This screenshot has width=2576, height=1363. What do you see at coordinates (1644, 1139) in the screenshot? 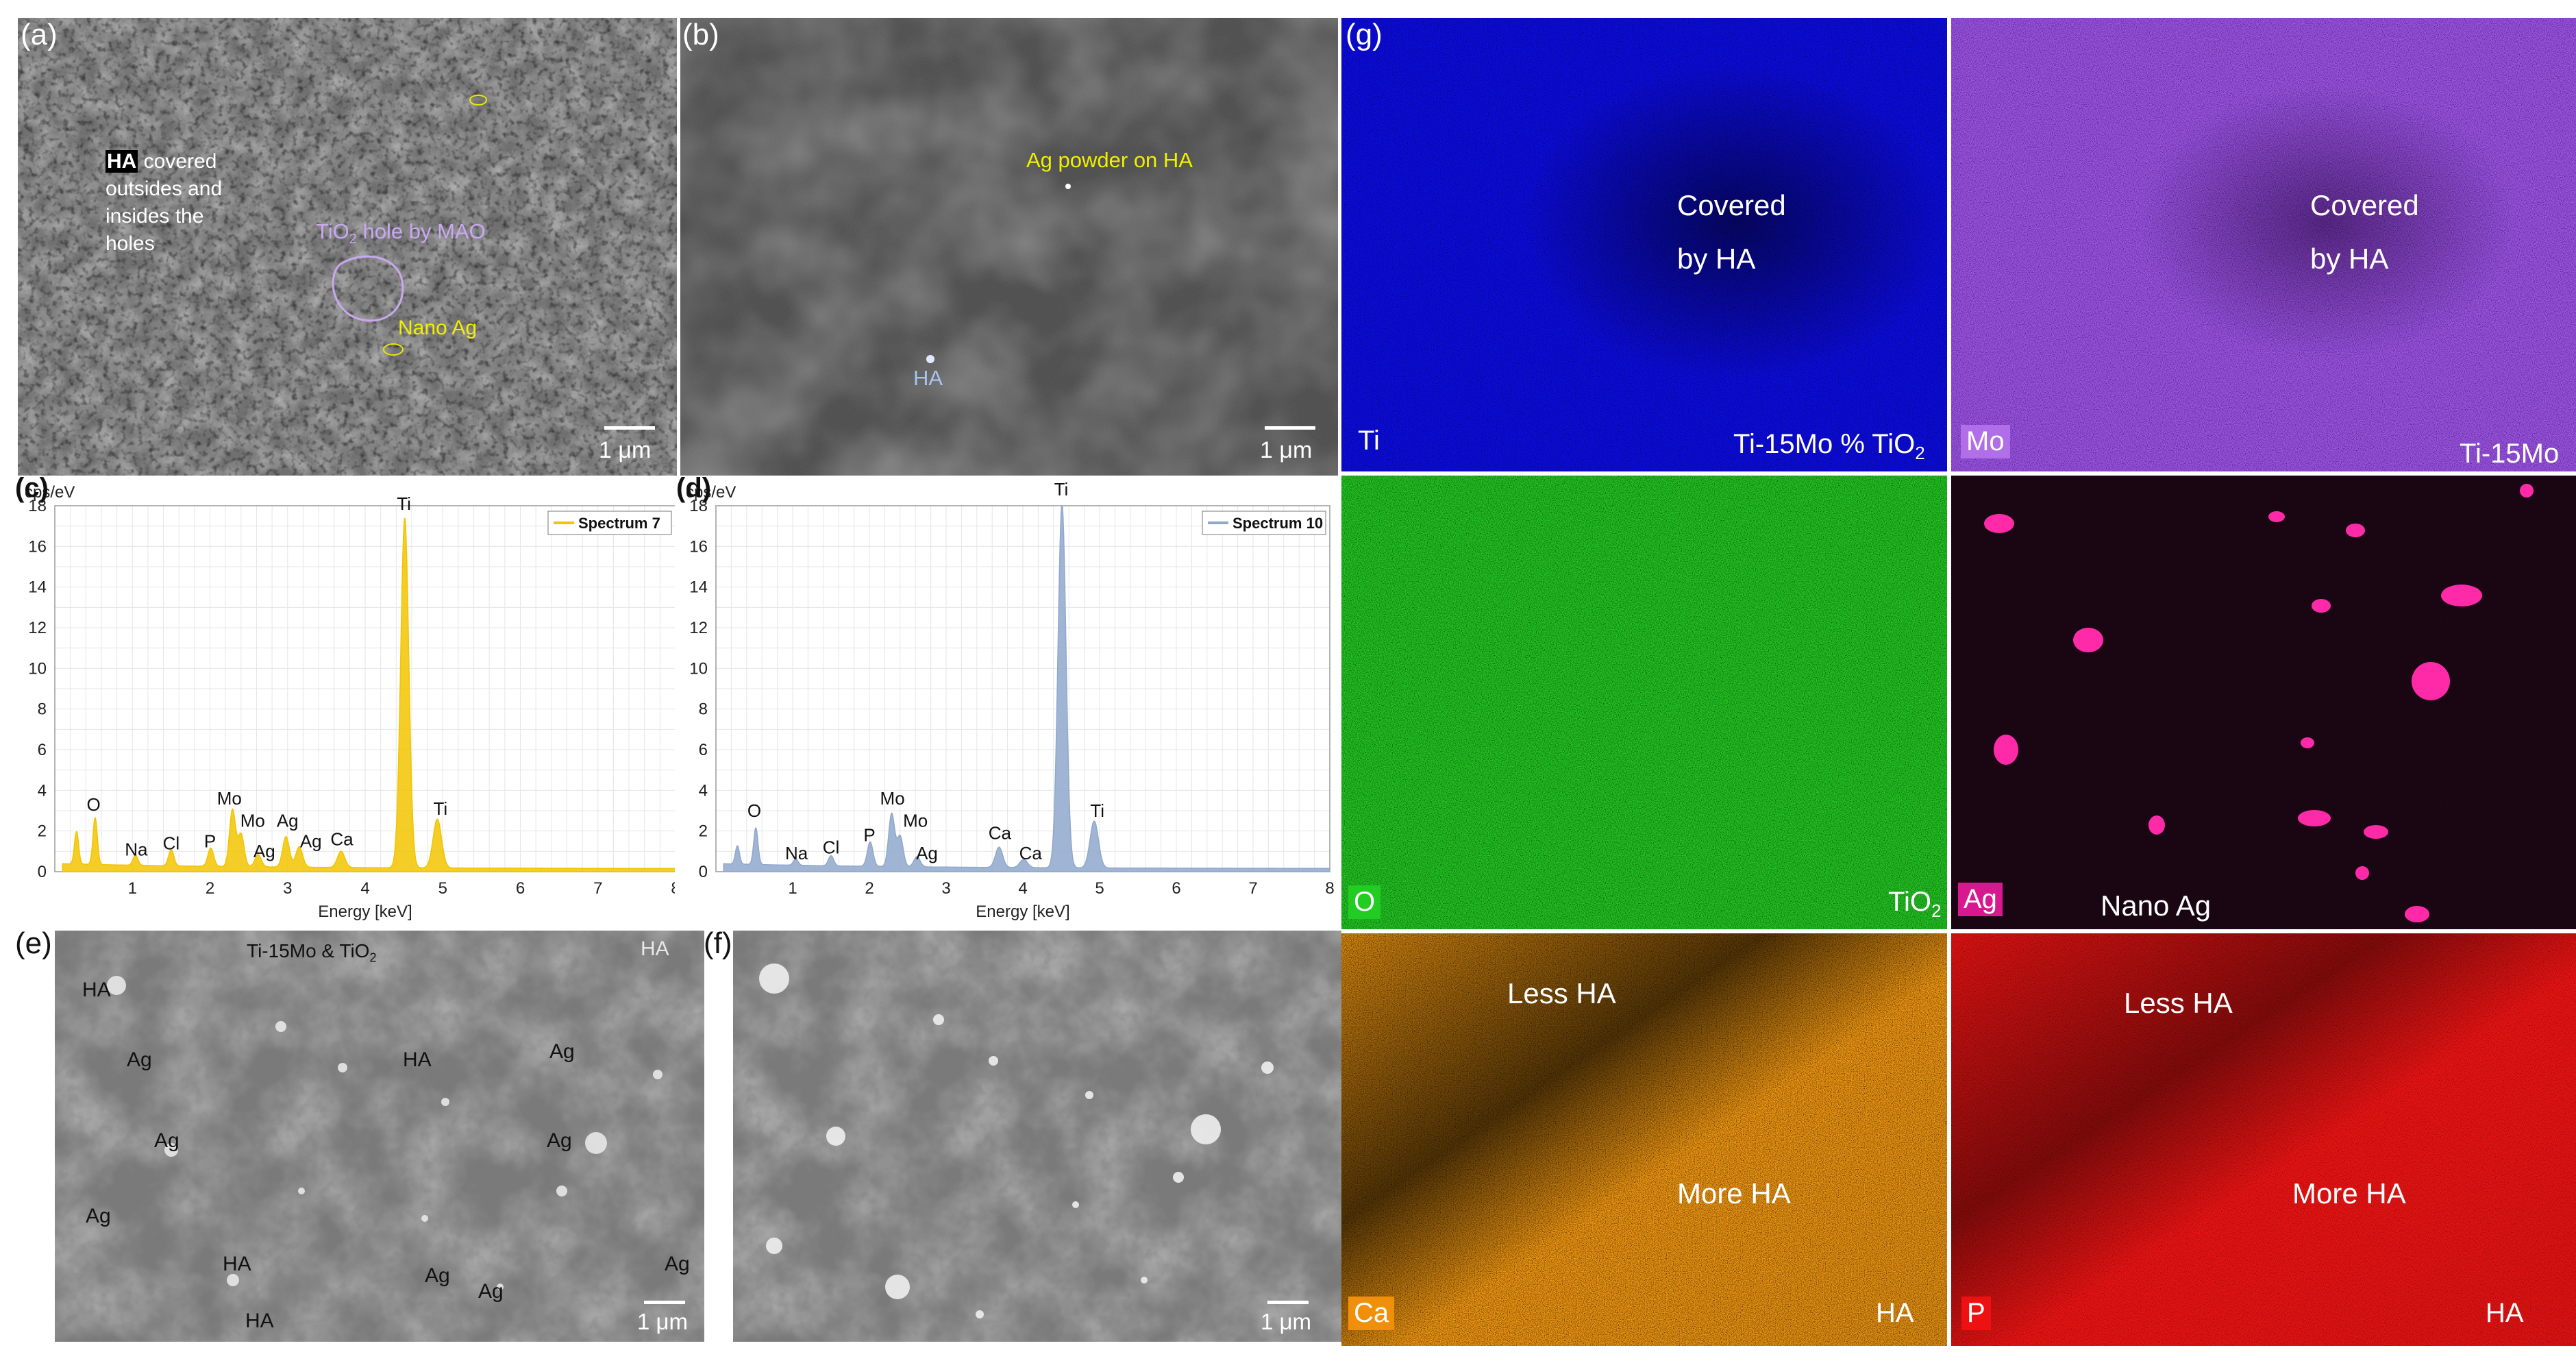
I see `eds-map-ca-texture` at bounding box center [1644, 1139].